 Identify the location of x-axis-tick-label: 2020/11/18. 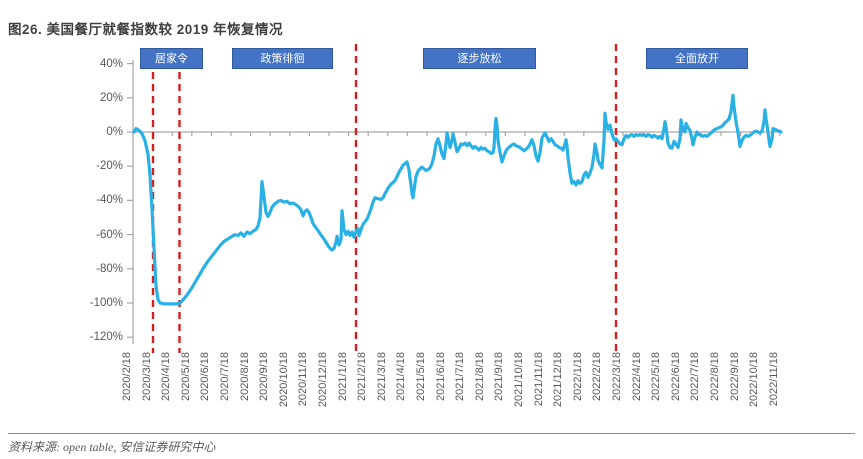
(303, 379).